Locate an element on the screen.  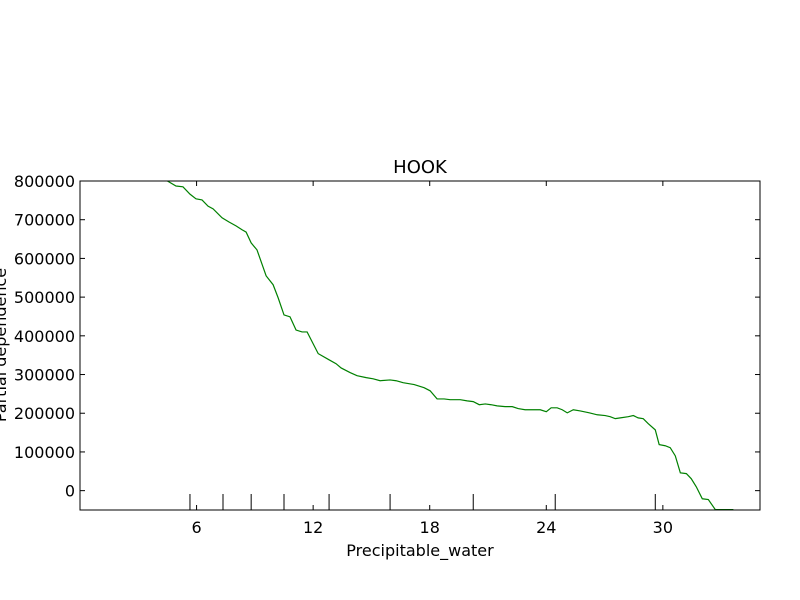
y-tick-label: 200000 is located at coordinates (44, 413).